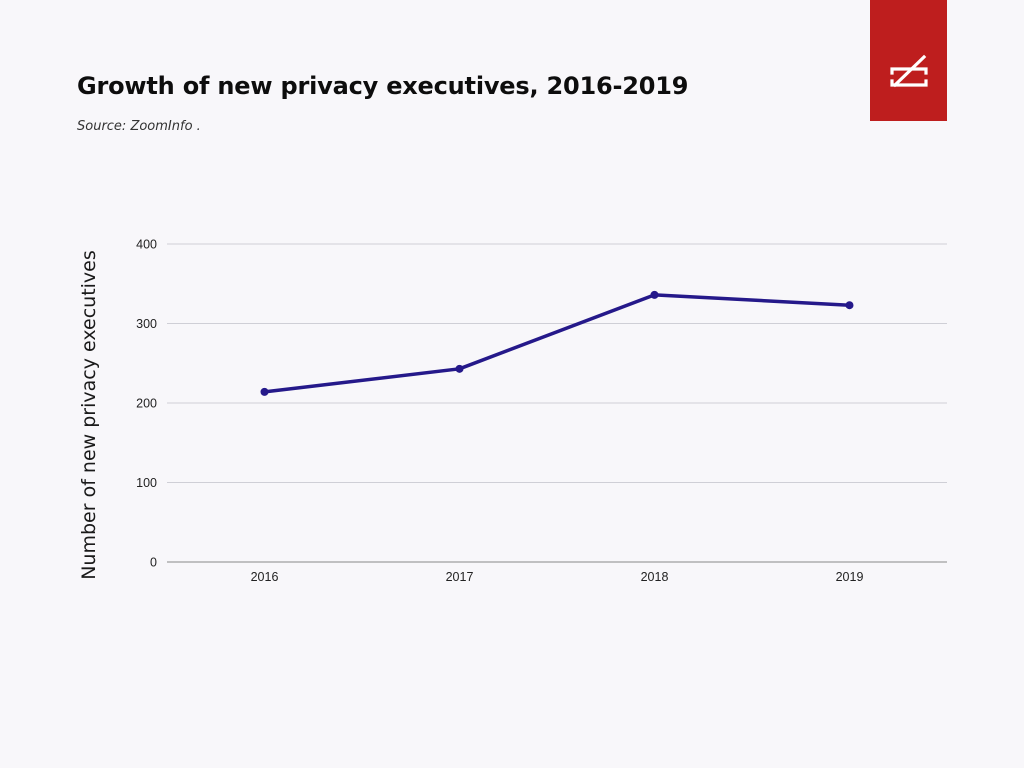  I want to click on series-line-layer, so click(557, 343).